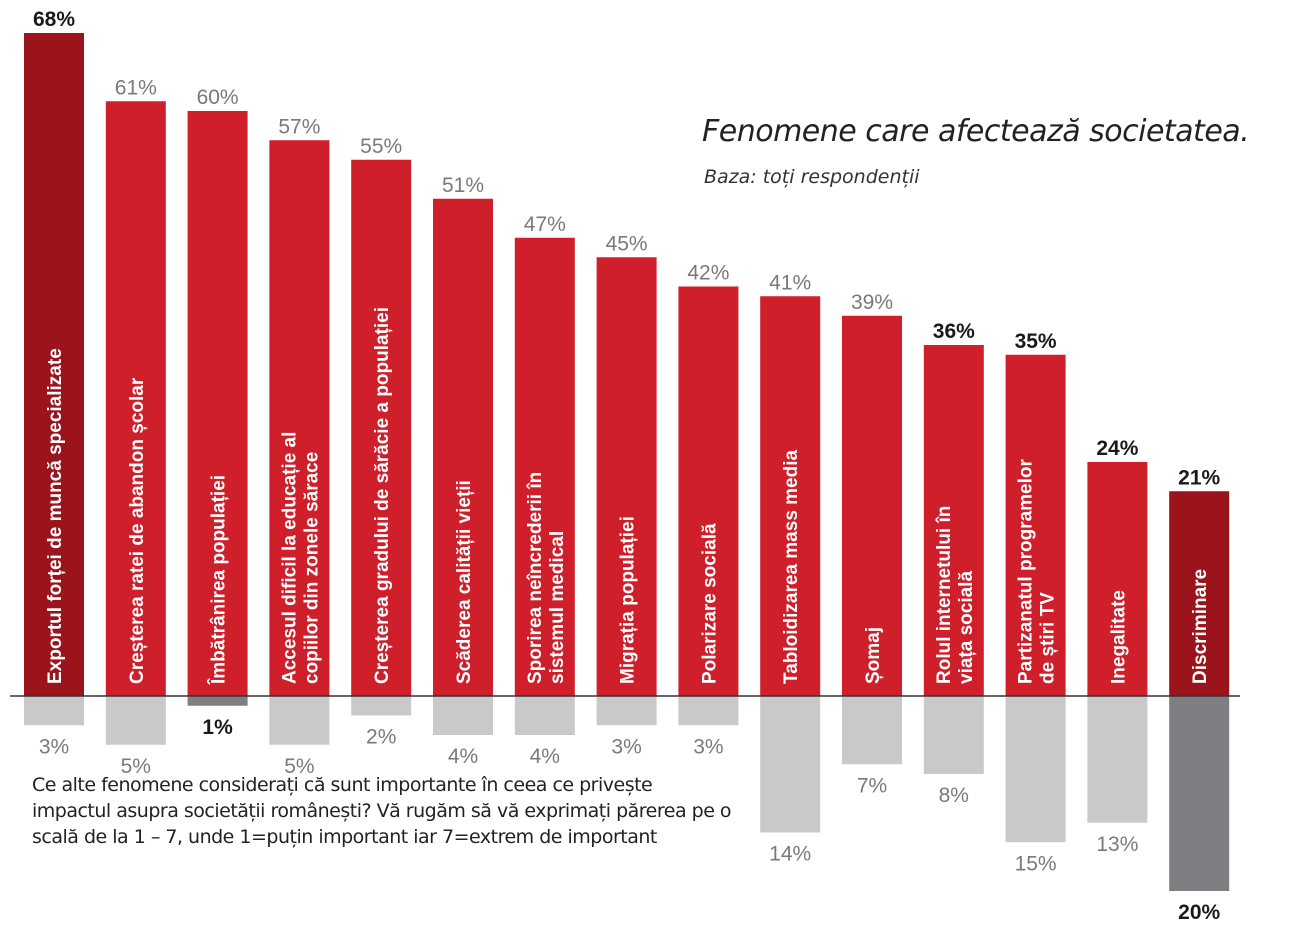 The image size is (1312, 925). What do you see at coordinates (545, 224) in the screenshot?
I see `value-label-important: 47%` at bounding box center [545, 224].